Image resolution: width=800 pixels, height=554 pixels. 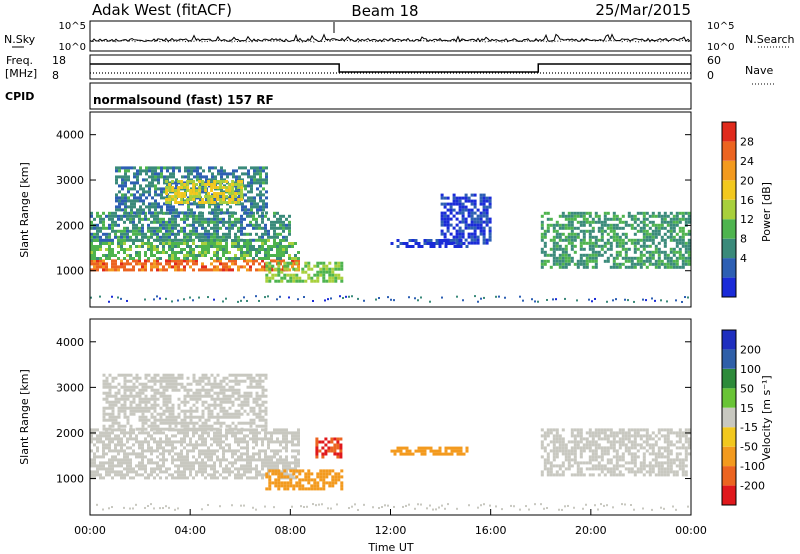 I want to click on freq-panel: Freq. [MHz] 18 8 60 0 Nave, so click(x=390, y=69).